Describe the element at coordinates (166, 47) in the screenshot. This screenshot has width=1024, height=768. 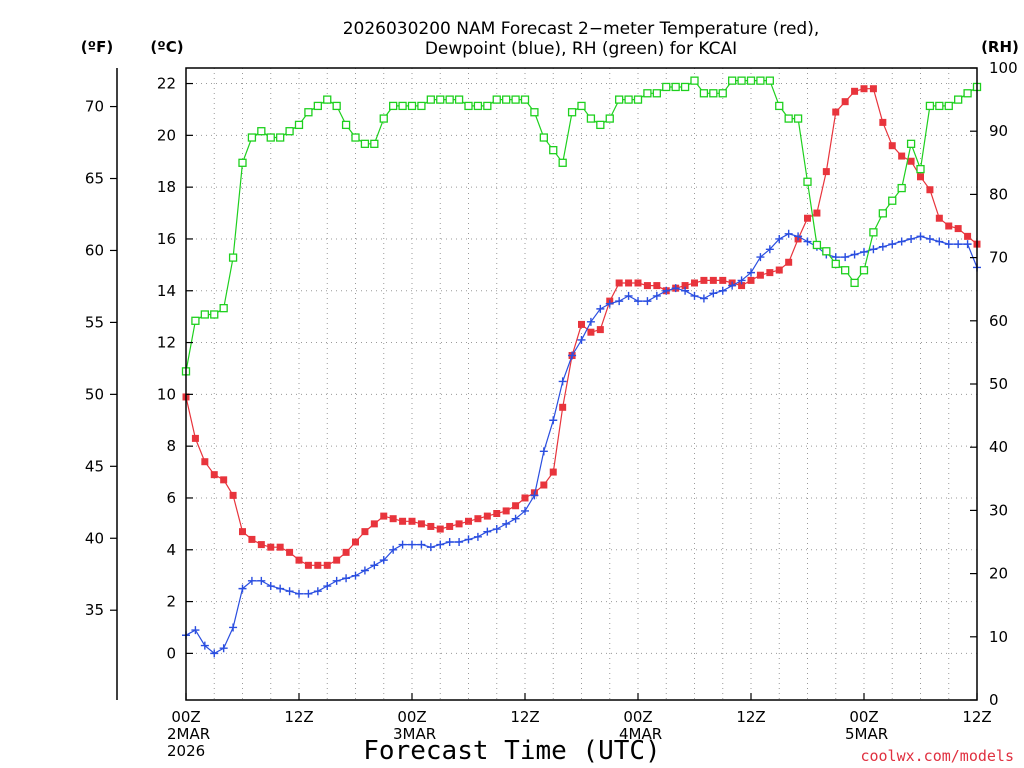
I see `celsius-unit-label: (ºC)` at that location.